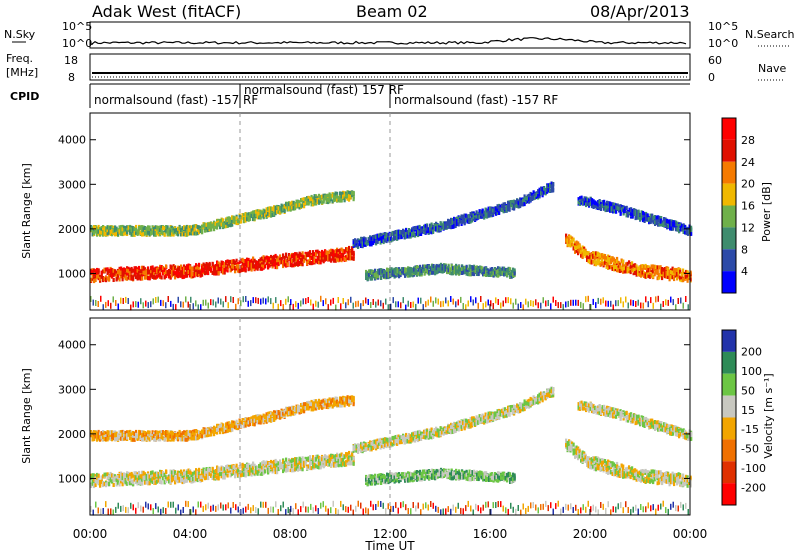  What do you see at coordinates (748, 162) in the screenshot?
I see `colorbar-tick-label: 24` at bounding box center [748, 162].